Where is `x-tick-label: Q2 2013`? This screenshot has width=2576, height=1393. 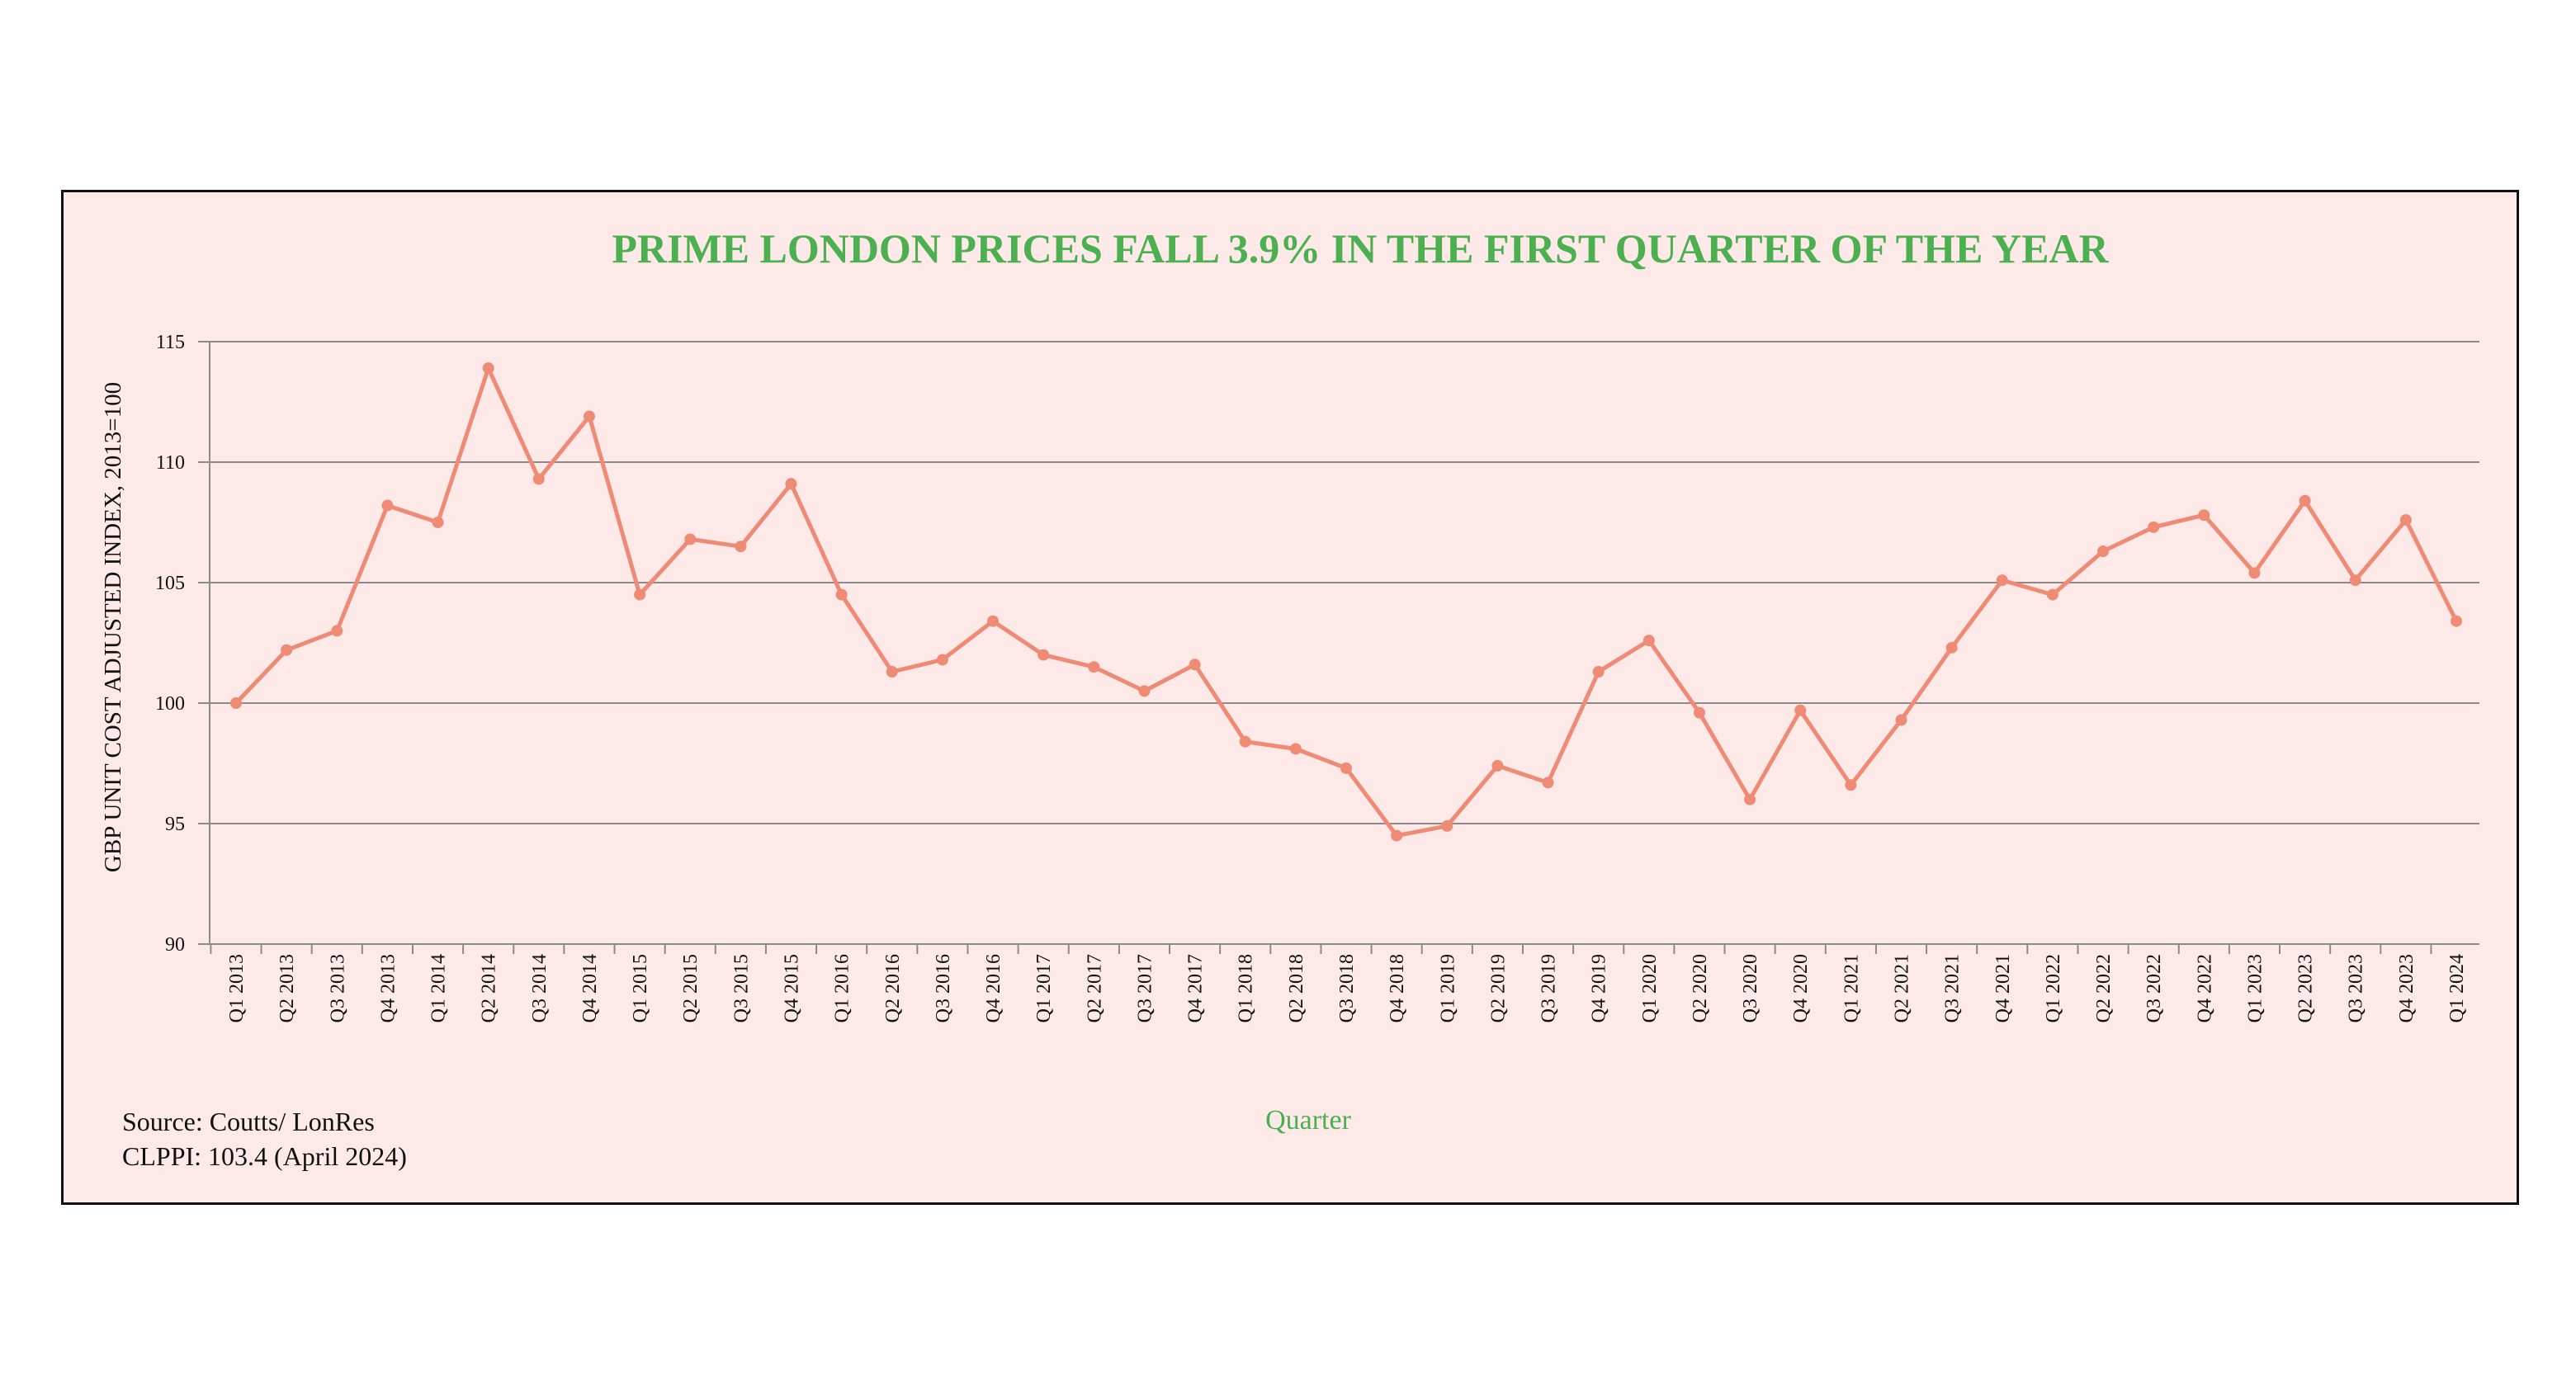 x-tick-label: Q2 2013 is located at coordinates (287, 988).